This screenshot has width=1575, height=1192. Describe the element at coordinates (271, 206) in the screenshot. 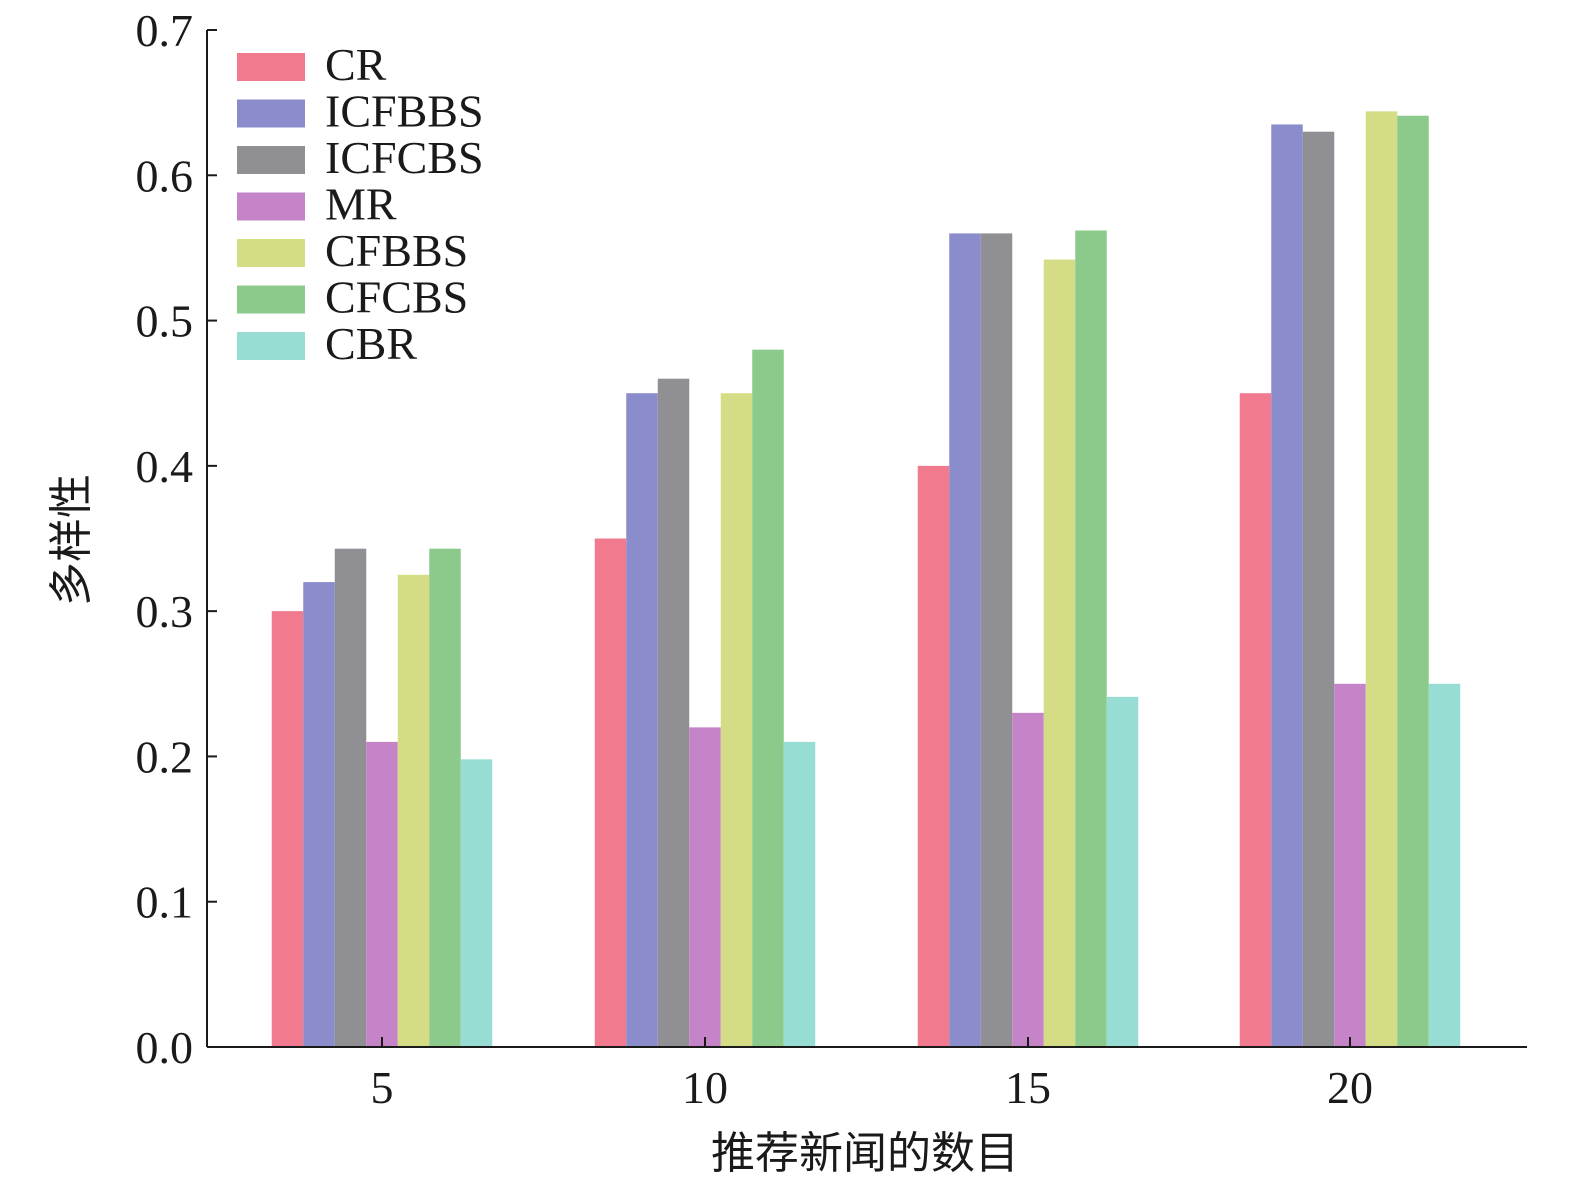

I see `legend-swatch-mr` at that location.